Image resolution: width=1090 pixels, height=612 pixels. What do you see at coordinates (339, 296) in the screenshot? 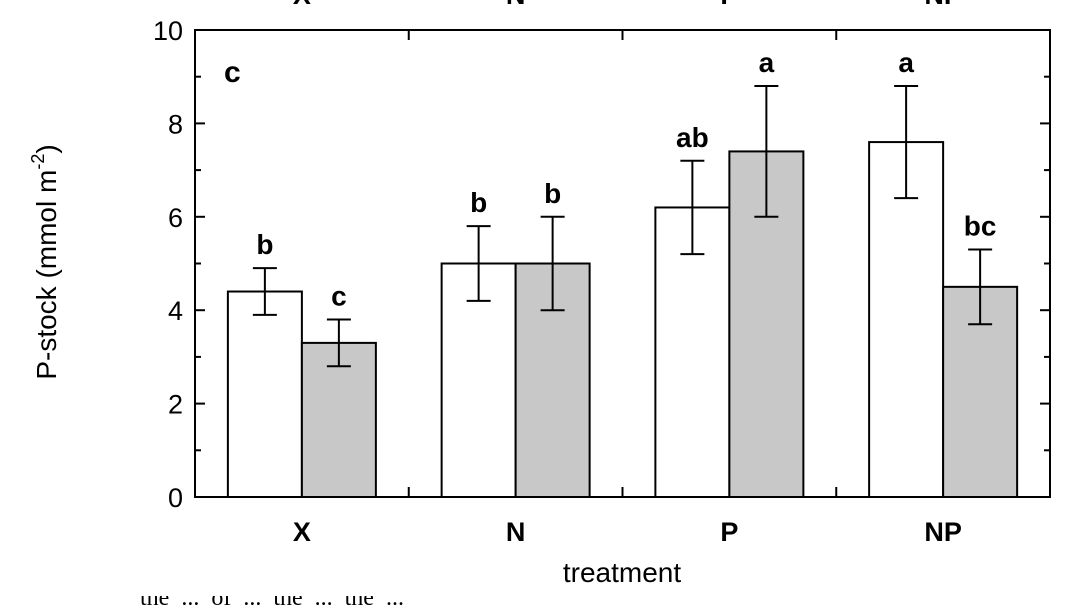
I see `significance-label: c` at bounding box center [339, 296].